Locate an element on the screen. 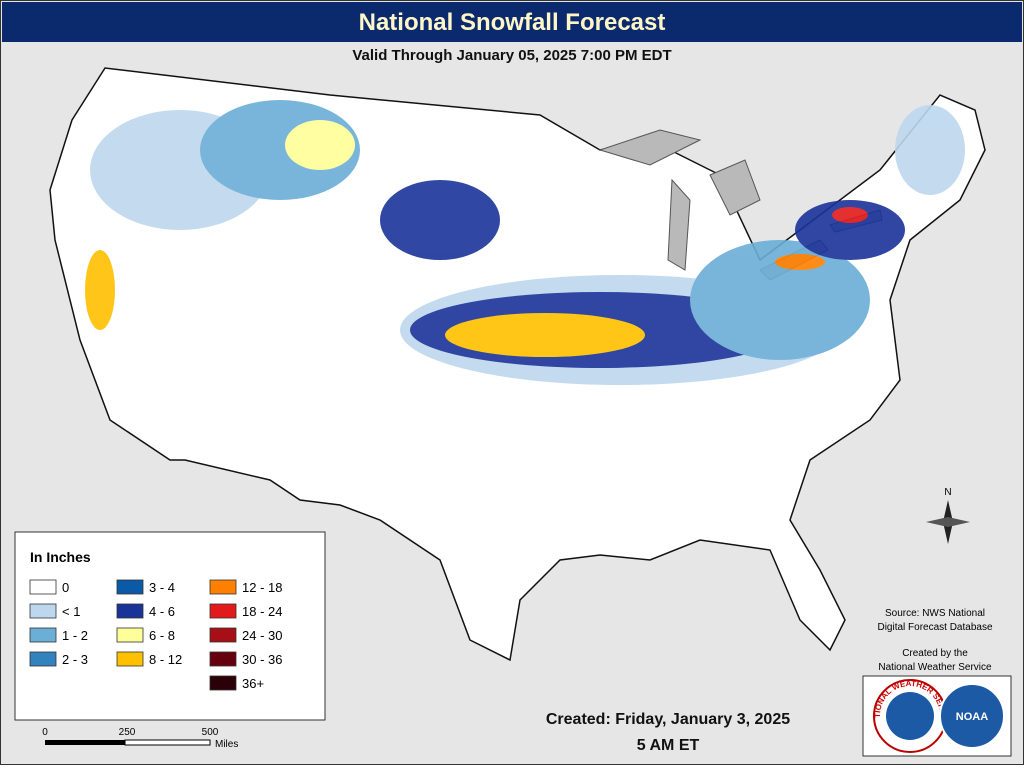 This screenshot has height=770, width=1024. scale-label: 0 is located at coordinates (45, 732).